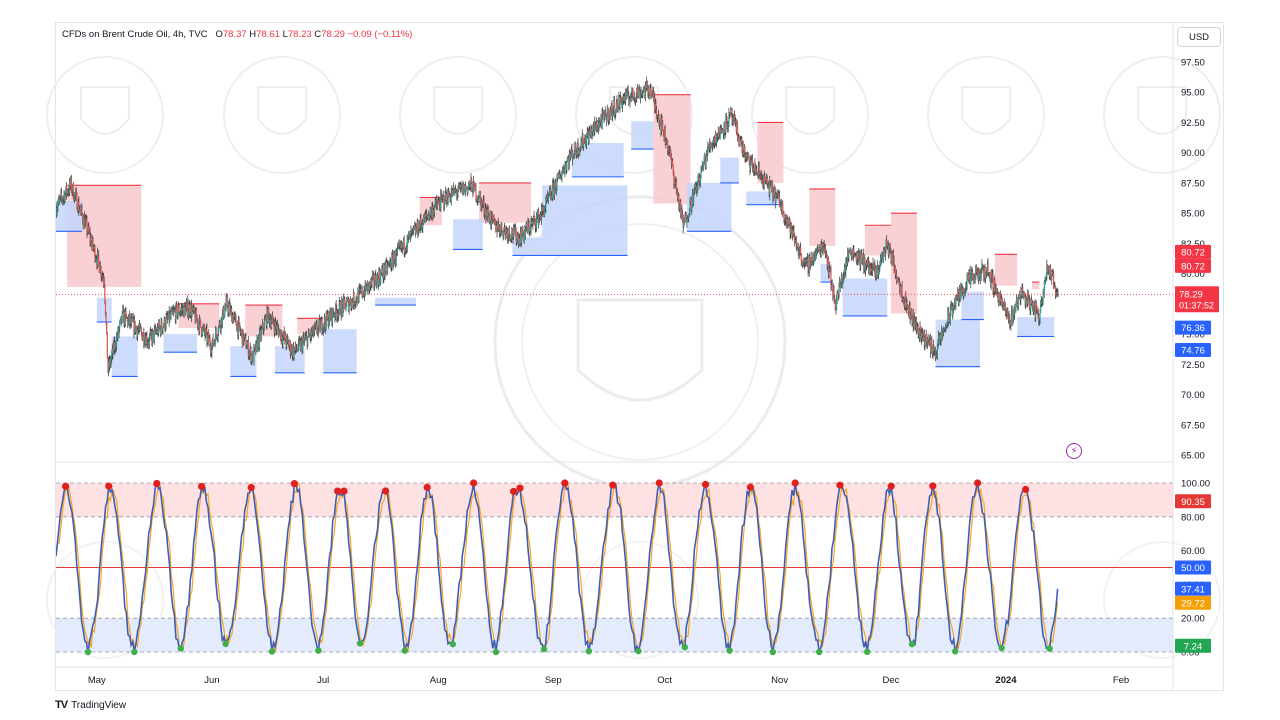 The height and width of the screenshot is (720, 1280). What do you see at coordinates (1199, 37) in the screenshot?
I see `currency-button: USD` at bounding box center [1199, 37].